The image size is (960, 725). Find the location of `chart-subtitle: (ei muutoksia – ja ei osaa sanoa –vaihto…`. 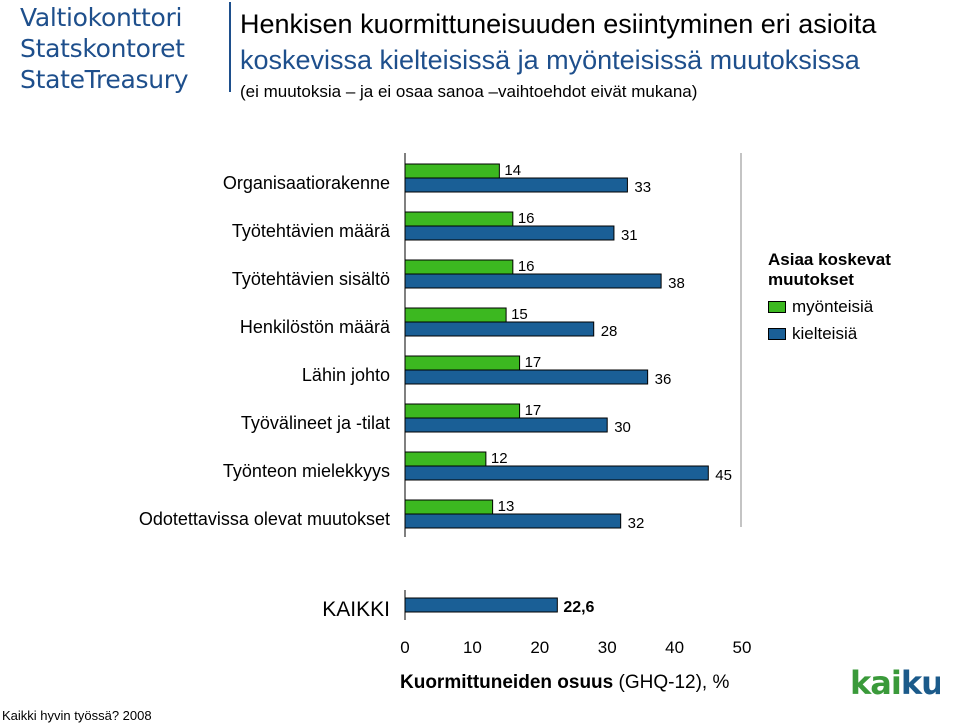

chart-subtitle: (ei muutoksia – ja ei osaa sanoa –vaihto… is located at coordinates (469, 91).